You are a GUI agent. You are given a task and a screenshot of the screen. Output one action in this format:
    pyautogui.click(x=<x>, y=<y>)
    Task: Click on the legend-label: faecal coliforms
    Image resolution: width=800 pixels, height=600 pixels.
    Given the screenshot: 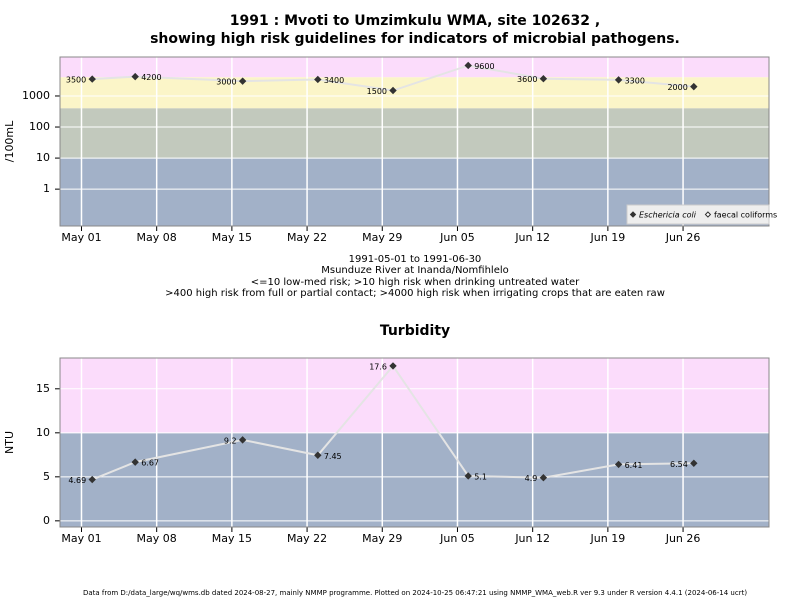 What is the action you would take?
    pyautogui.click(x=745, y=215)
    